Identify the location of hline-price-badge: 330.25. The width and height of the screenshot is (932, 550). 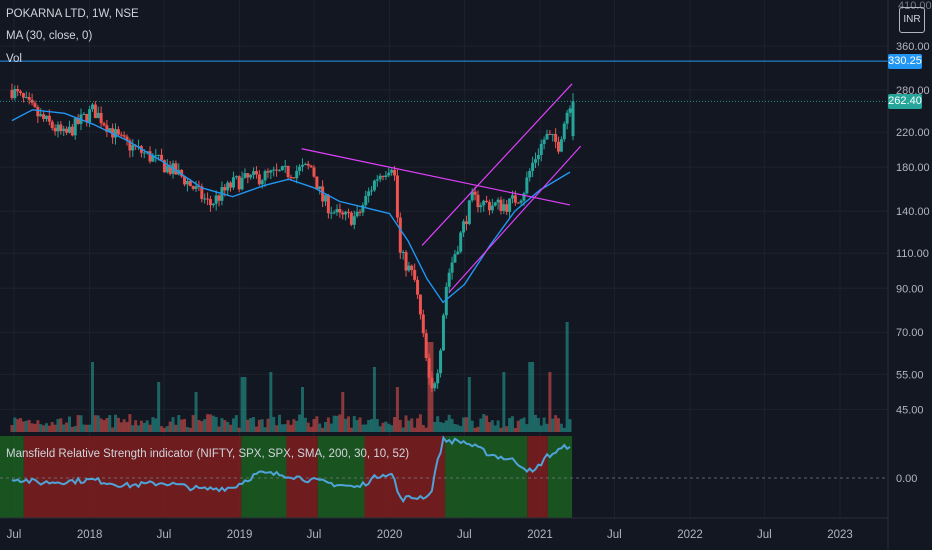
(905, 61).